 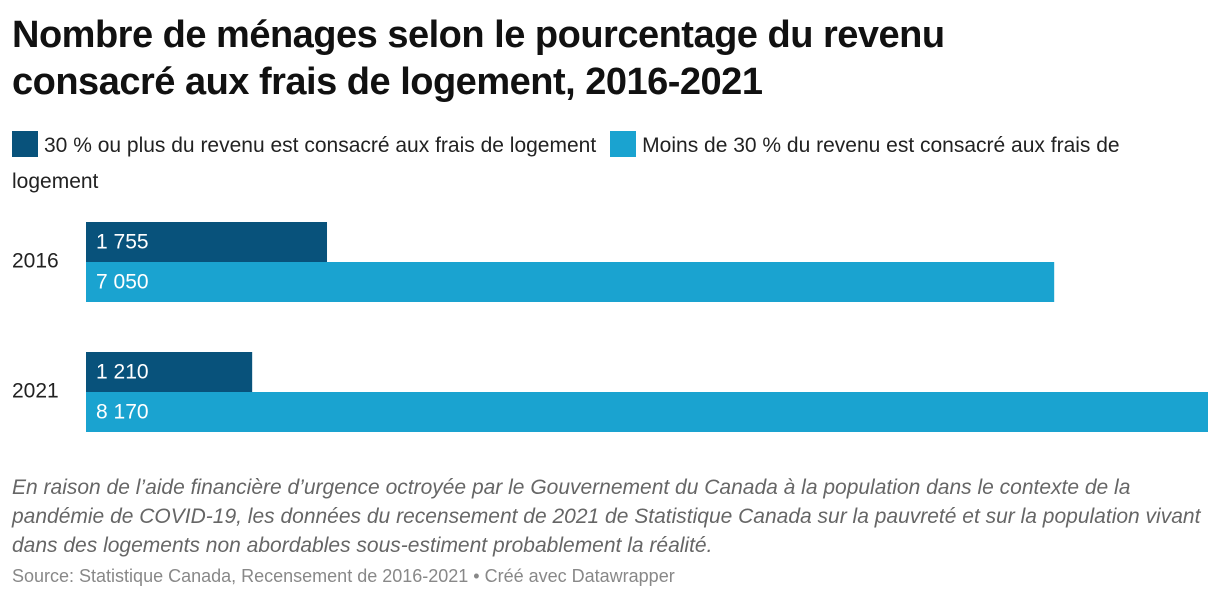 I want to click on data-label: 8 170, so click(x=122, y=412).